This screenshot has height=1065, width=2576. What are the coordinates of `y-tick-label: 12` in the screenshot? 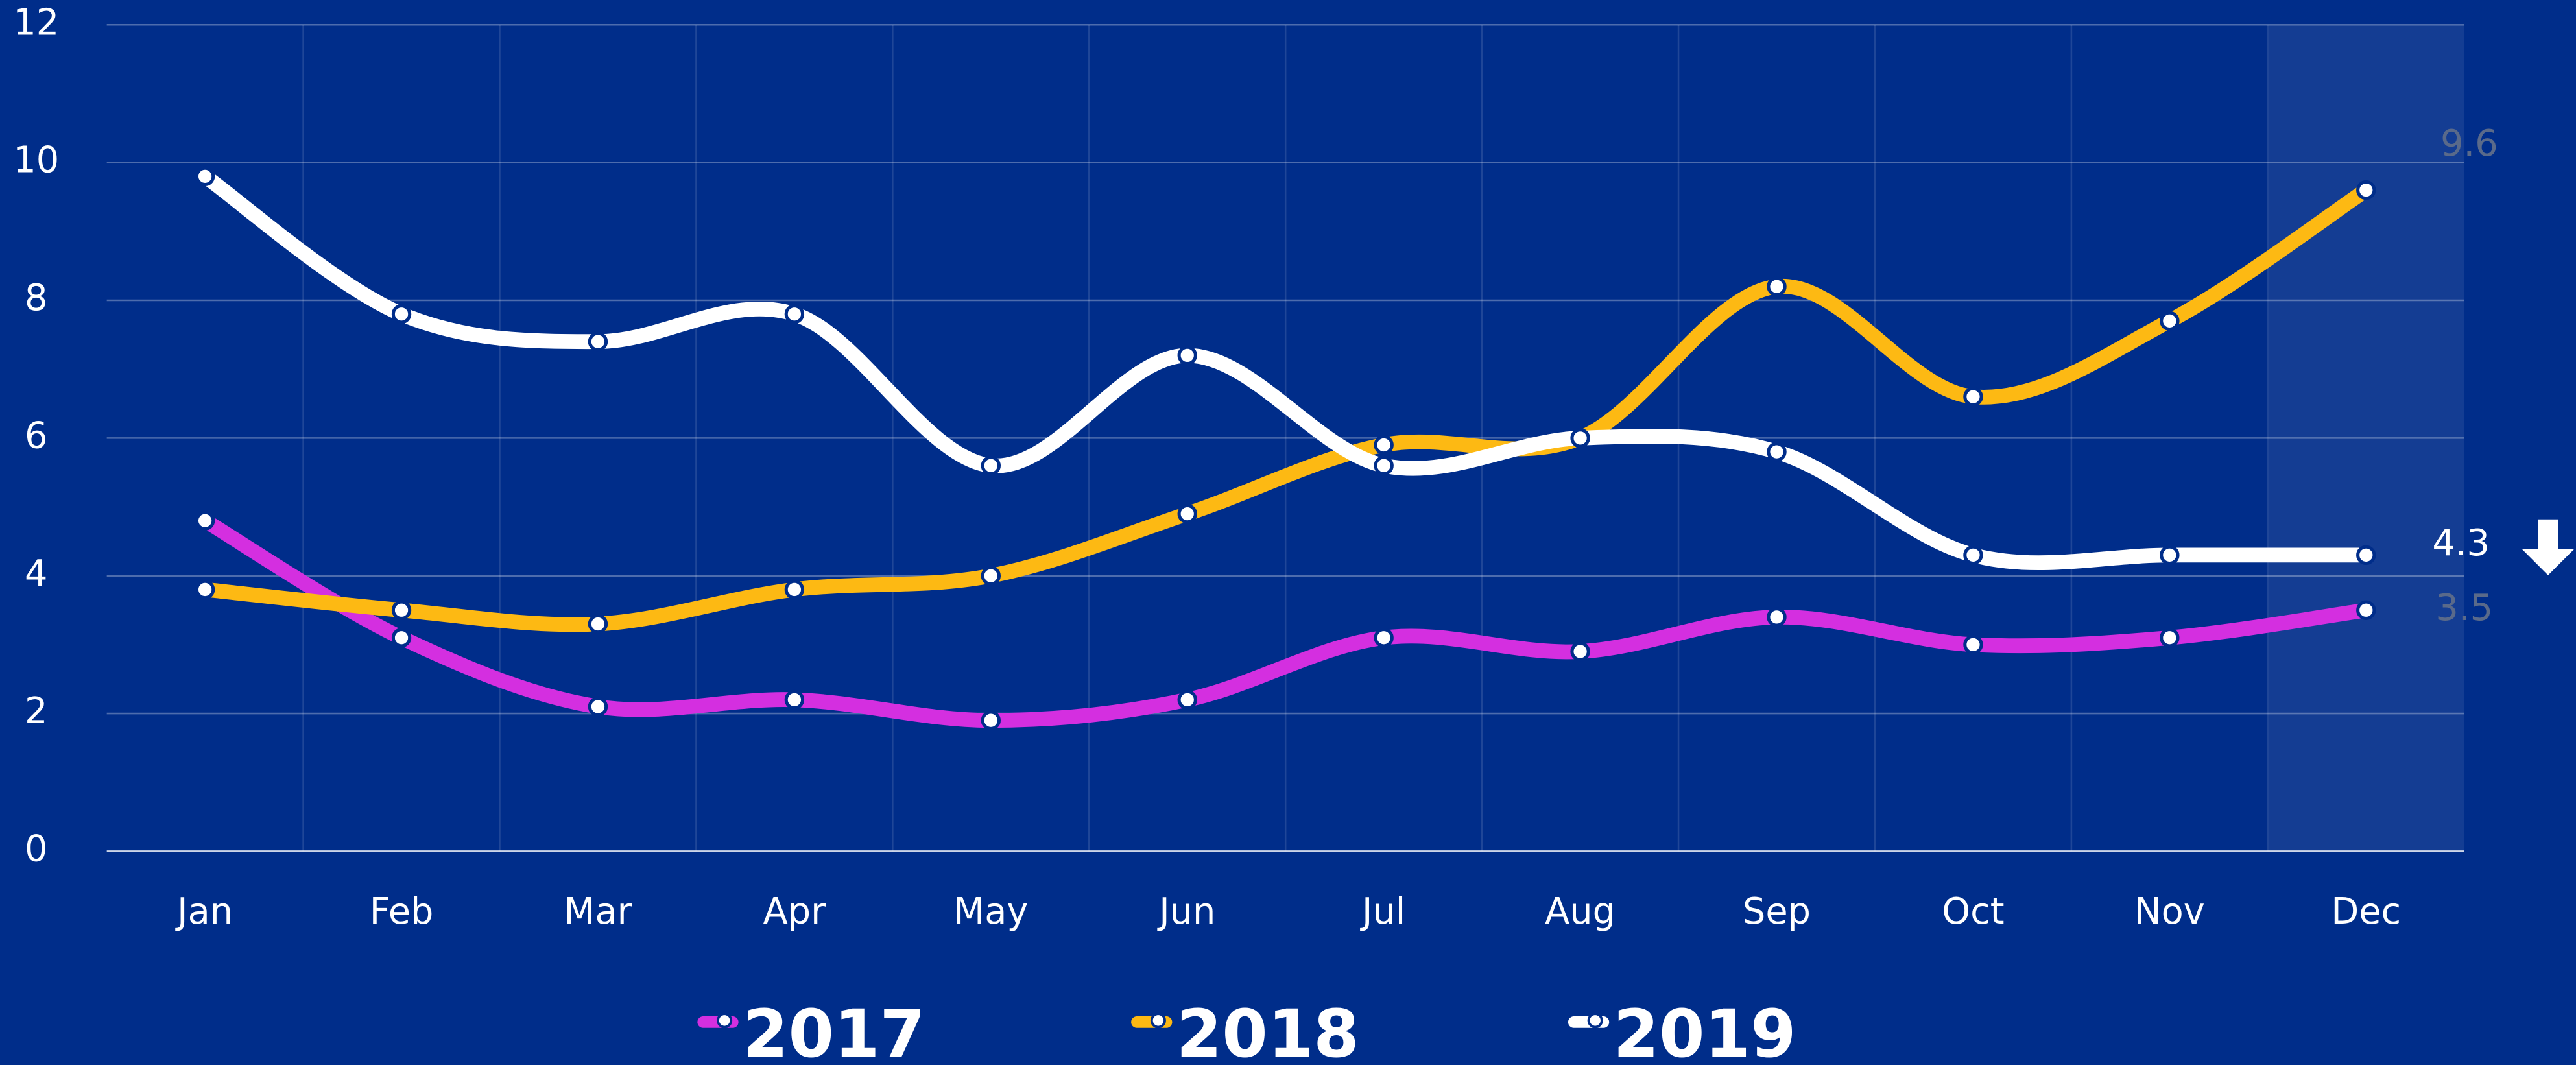 It's located at (36, 22).